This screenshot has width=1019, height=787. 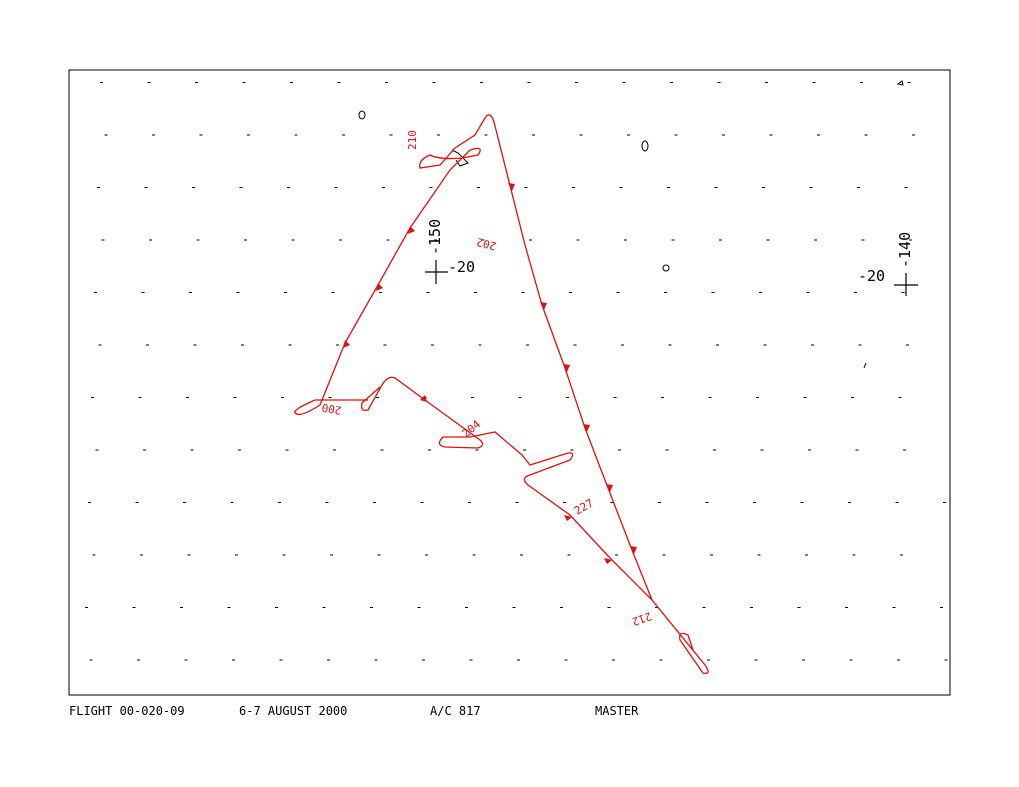 What do you see at coordinates (486, 244) in the screenshot?
I see `track-label: 202` at bounding box center [486, 244].